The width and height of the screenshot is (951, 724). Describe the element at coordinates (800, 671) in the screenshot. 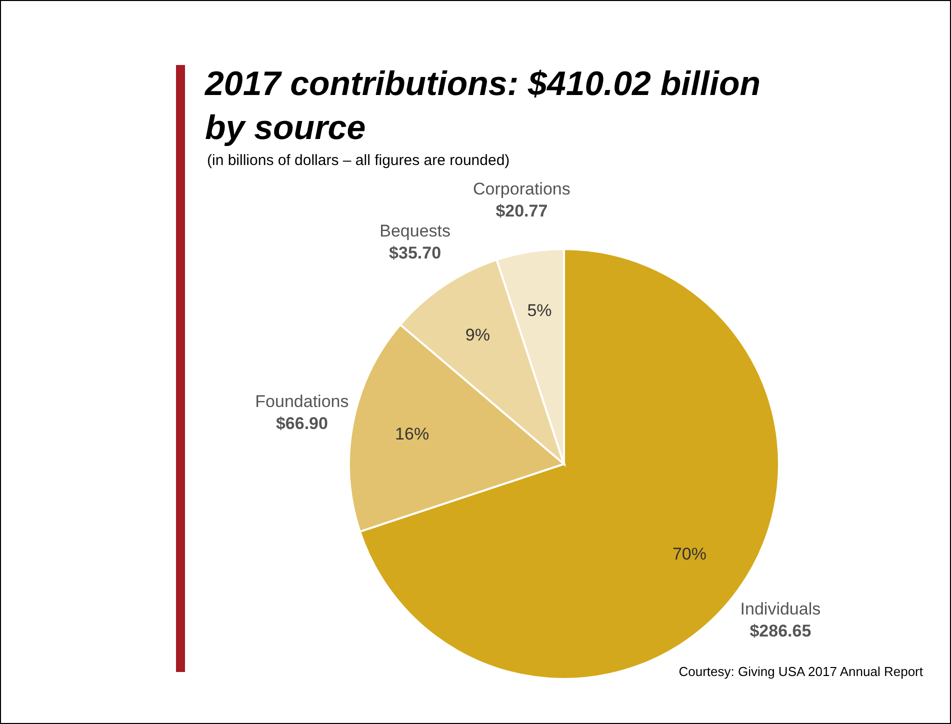

I see `text: Courtesy: Giving USA 2017 Annual Report` at that location.